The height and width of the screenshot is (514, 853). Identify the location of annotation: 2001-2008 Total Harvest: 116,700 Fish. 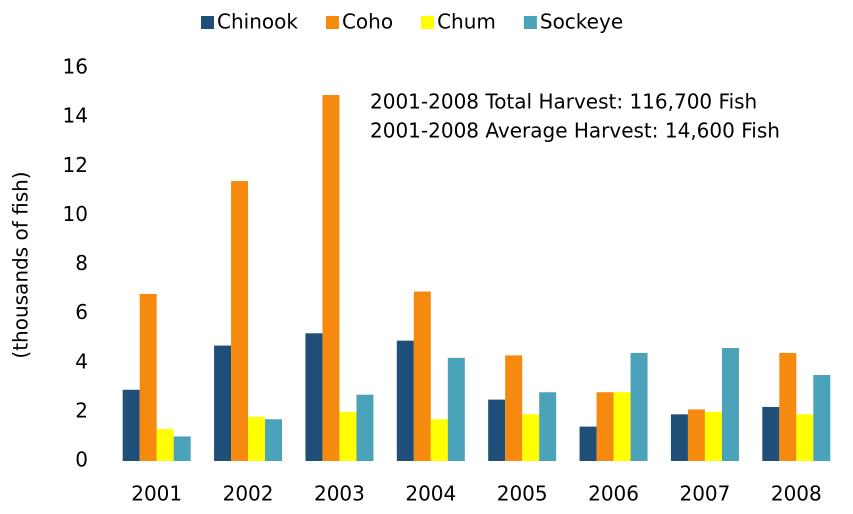
(563, 102).